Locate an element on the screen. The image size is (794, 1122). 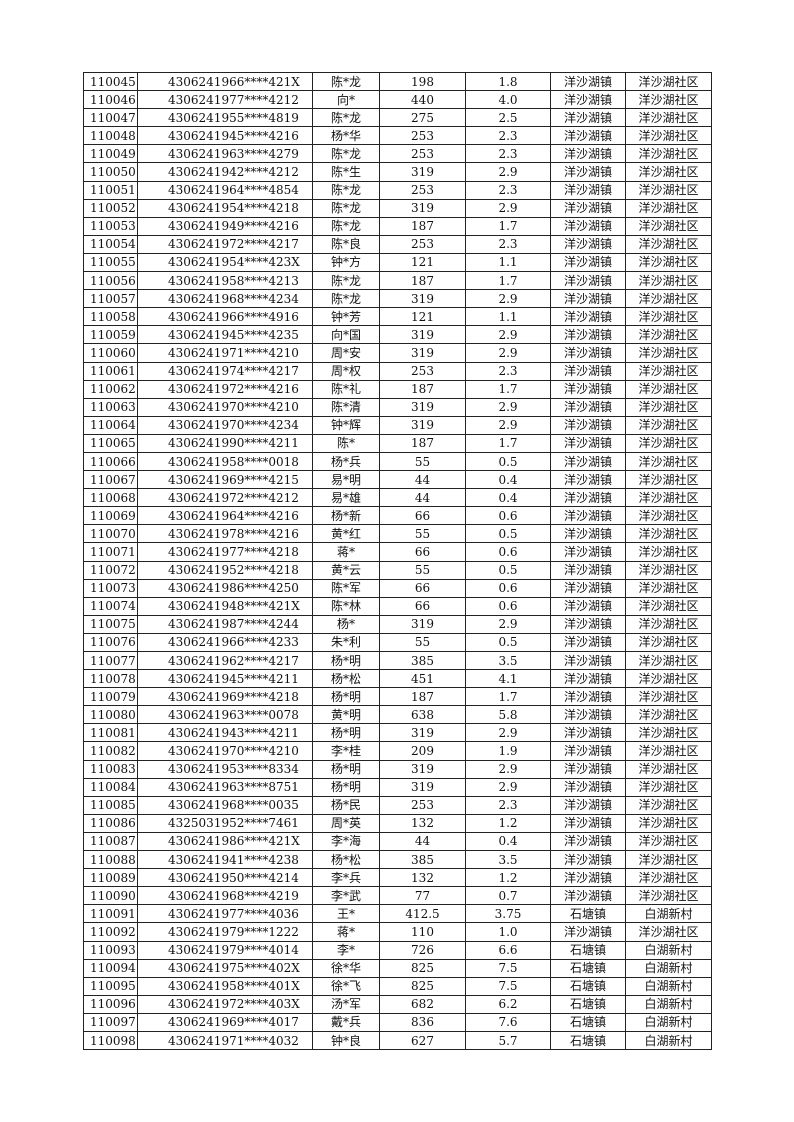
area-cell: 0.4 is located at coordinates (508, 841).